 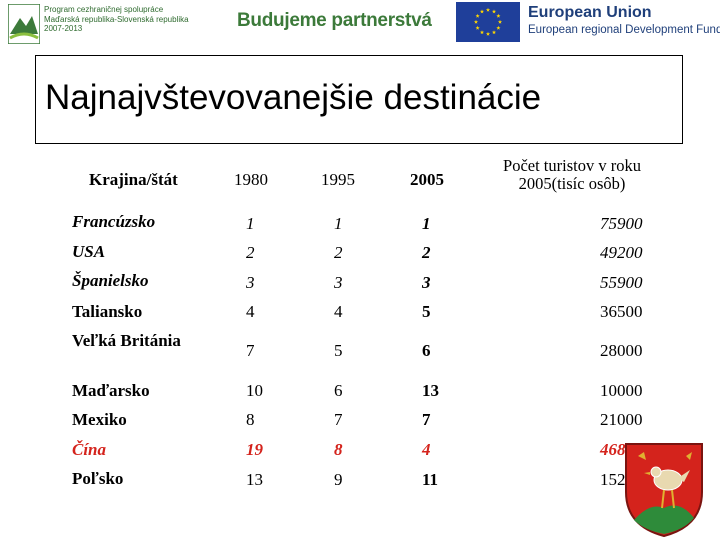 What do you see at coordinates (621, 282) in the screenshot?
I see `row-tourists: 55900` at bounding box center [621, 282].